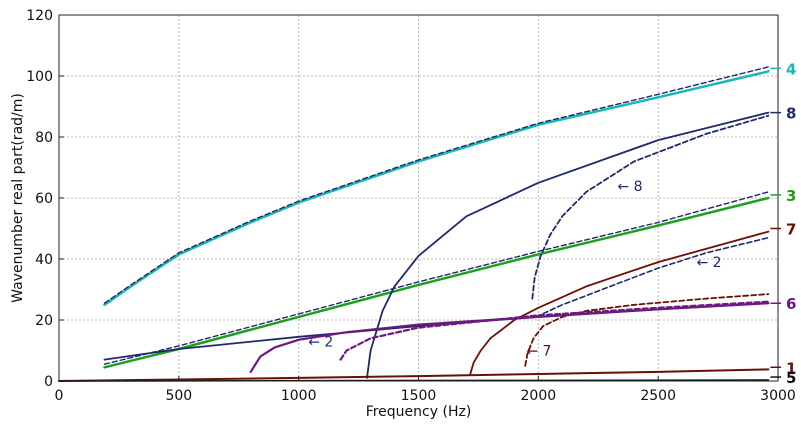  What do you see at coordinates (178, 396) in the screenshot?
I see `x-tick-label: 500` at bounding box center [178, 396].